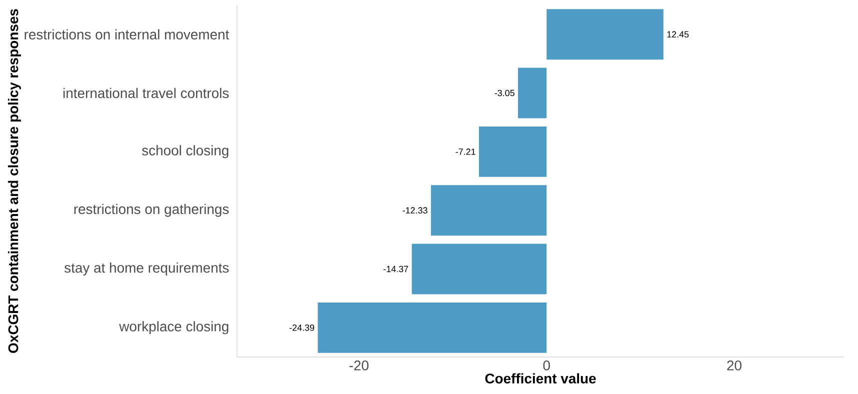 This screenshot has width=858, height=394. What do you see at coordinates (546, 365) in the screenshot?
I see `x-tick-label: 0` at bounding box center [546, 365].